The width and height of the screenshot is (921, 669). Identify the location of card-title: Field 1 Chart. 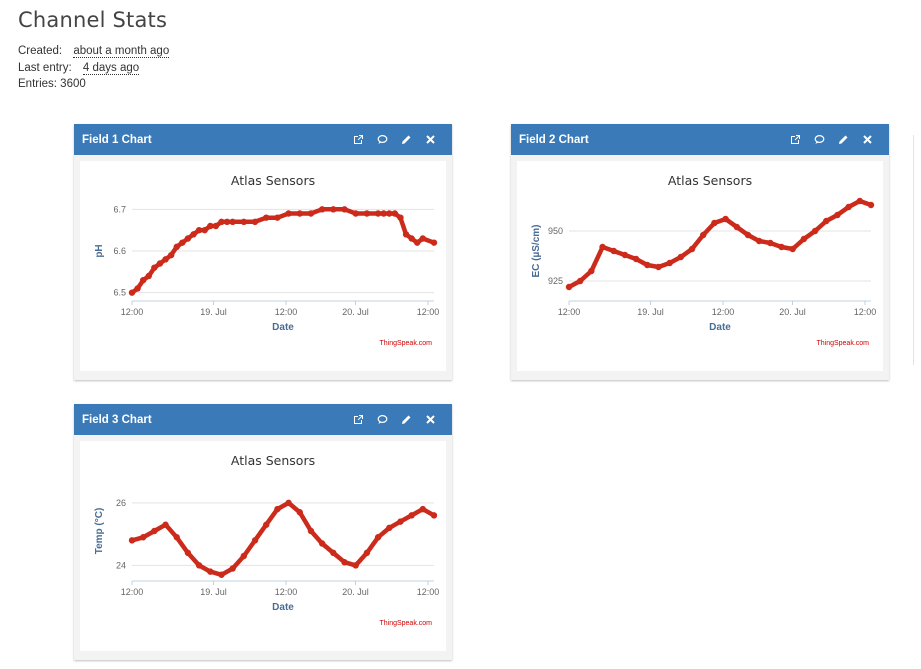
(117, 139).